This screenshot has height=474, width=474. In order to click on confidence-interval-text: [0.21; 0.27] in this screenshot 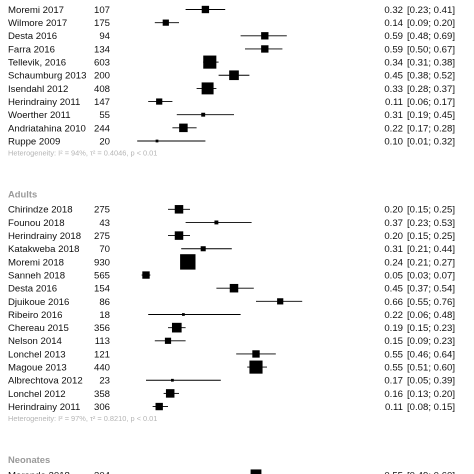, I will do `click(431, 262)`.